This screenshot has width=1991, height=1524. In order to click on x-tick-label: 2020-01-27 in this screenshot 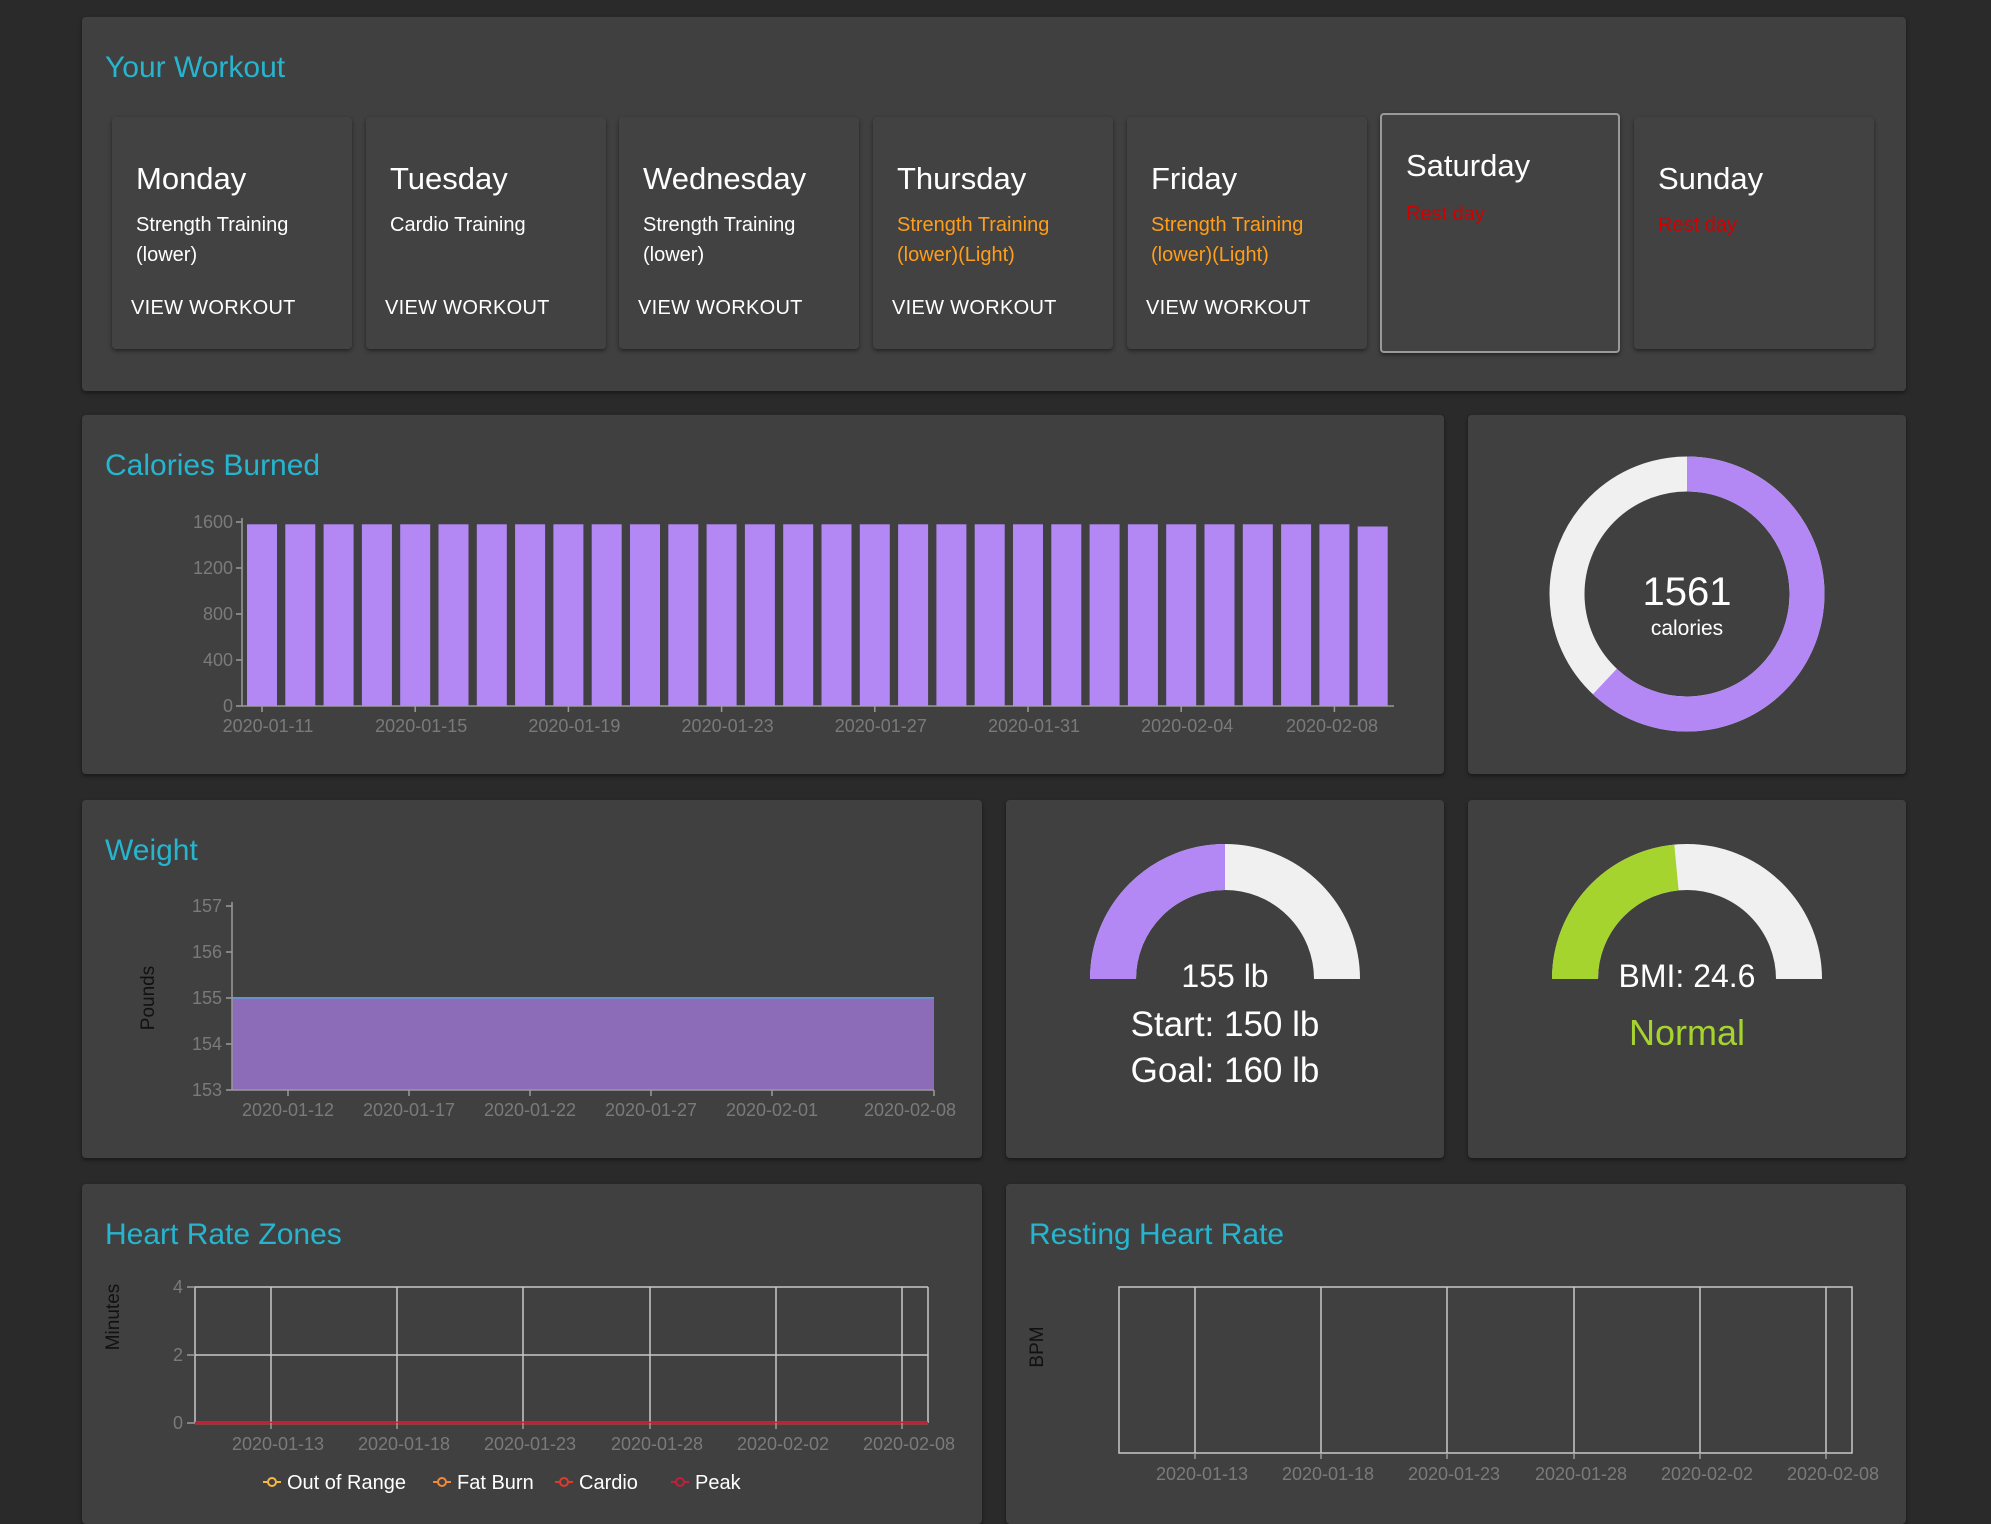, I will do `click(651, 1110)`.